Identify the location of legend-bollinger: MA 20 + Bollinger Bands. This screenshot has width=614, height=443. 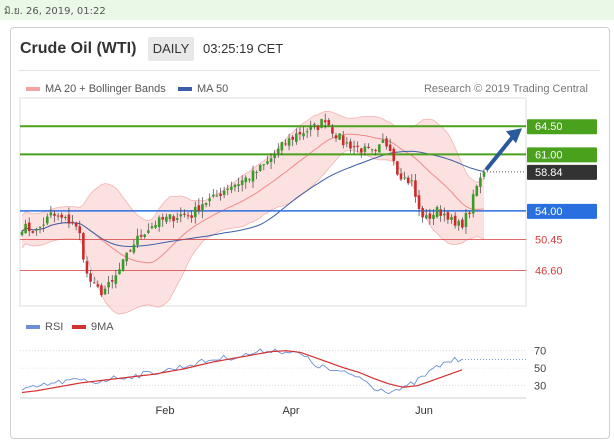
(96, 89).